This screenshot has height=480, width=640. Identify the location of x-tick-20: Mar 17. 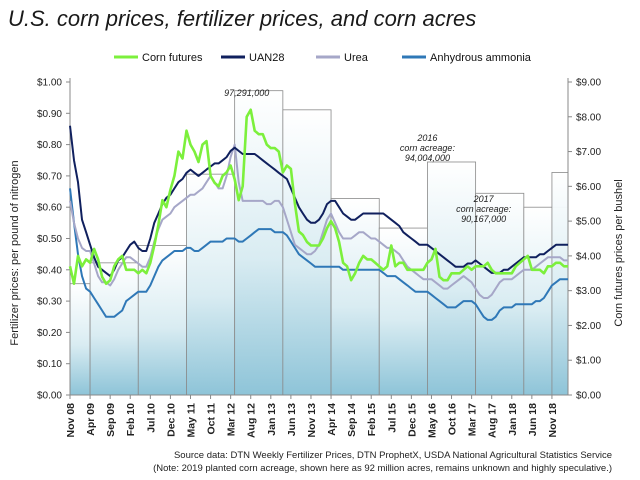
(473, 419).